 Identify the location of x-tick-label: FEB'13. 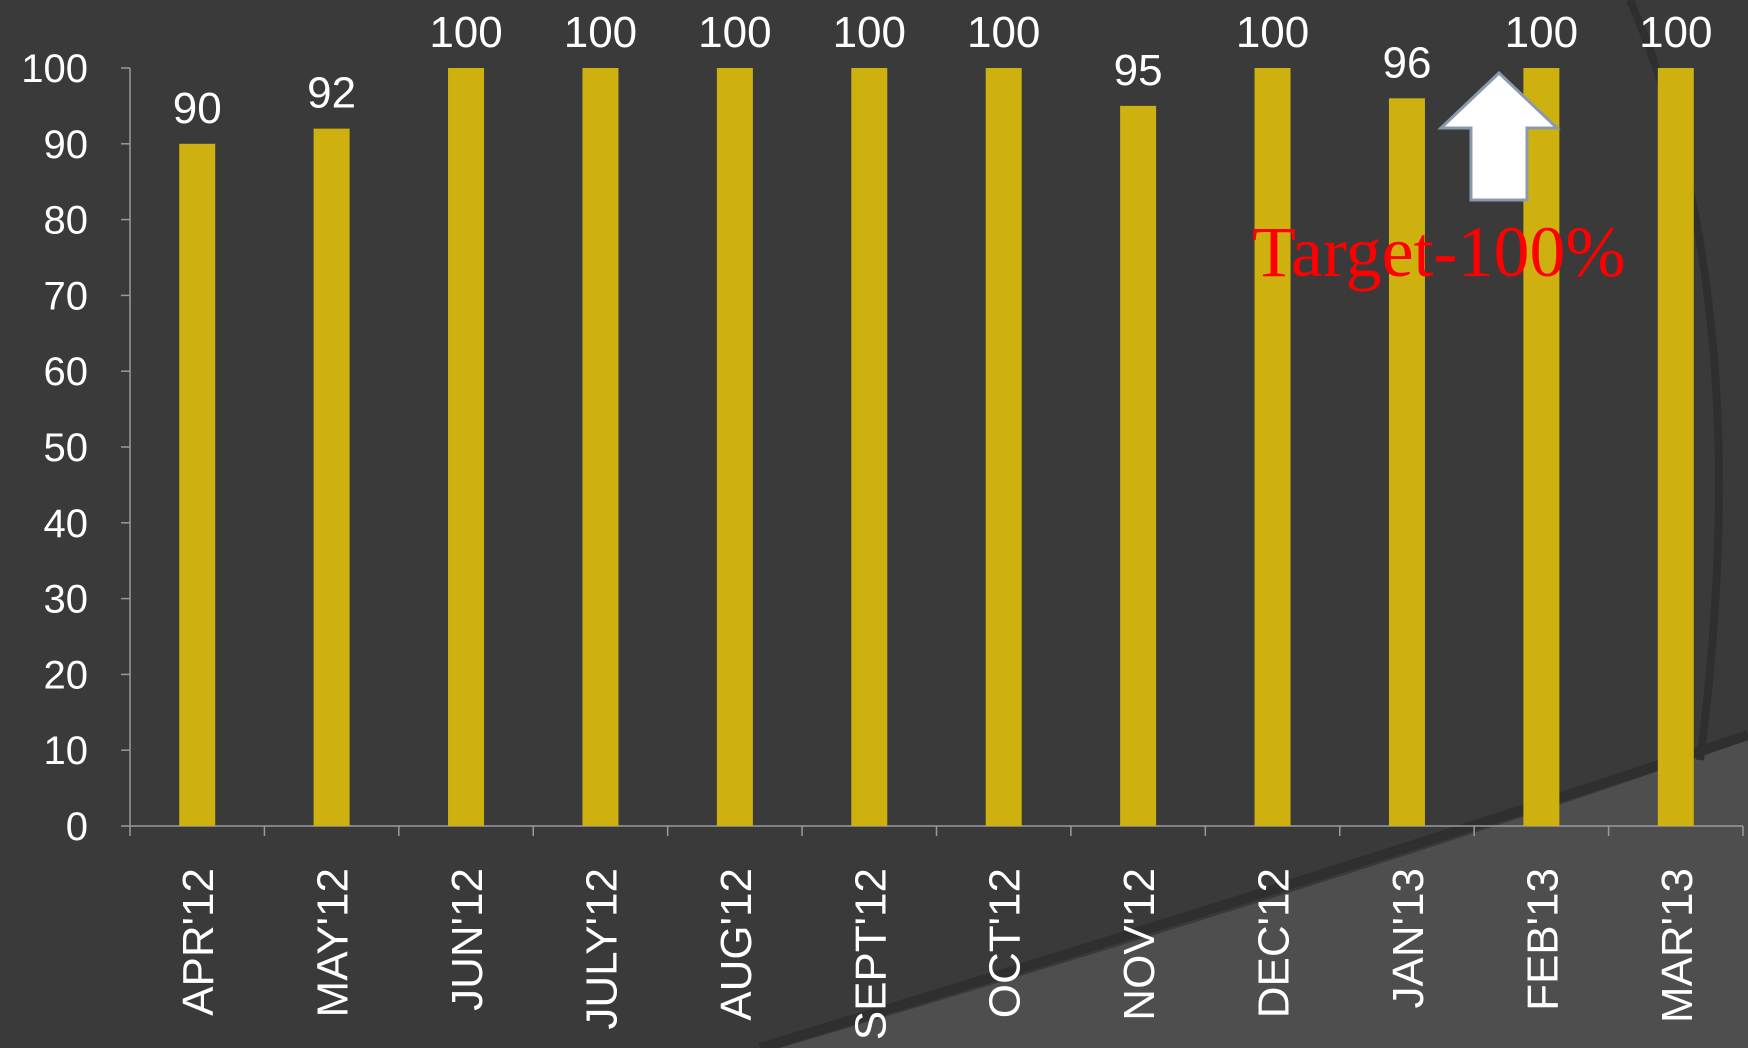
(1542, 939).